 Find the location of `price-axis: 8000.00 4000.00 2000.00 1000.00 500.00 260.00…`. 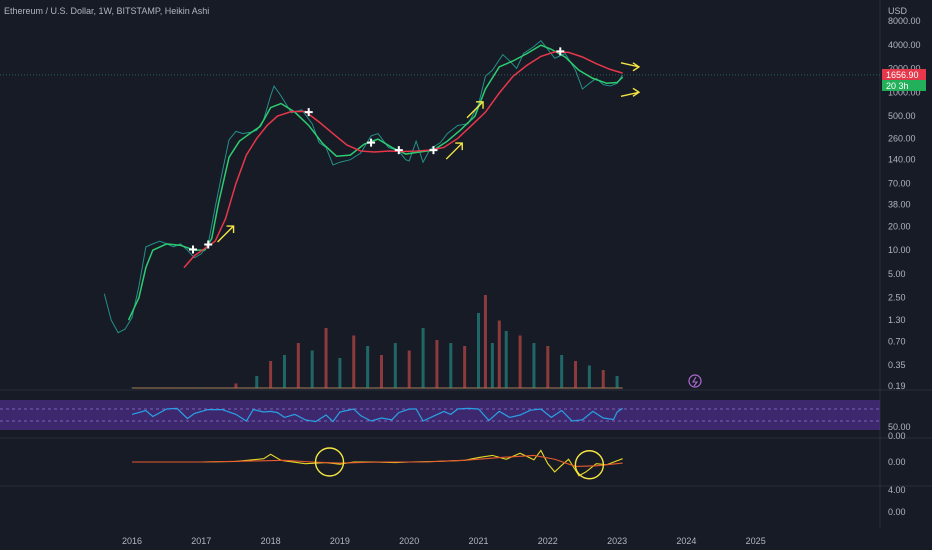

price-axis: 8000.00 4000.00 2000.00 1000.00 500.00 260.00… is located at coordinates (904, 266).